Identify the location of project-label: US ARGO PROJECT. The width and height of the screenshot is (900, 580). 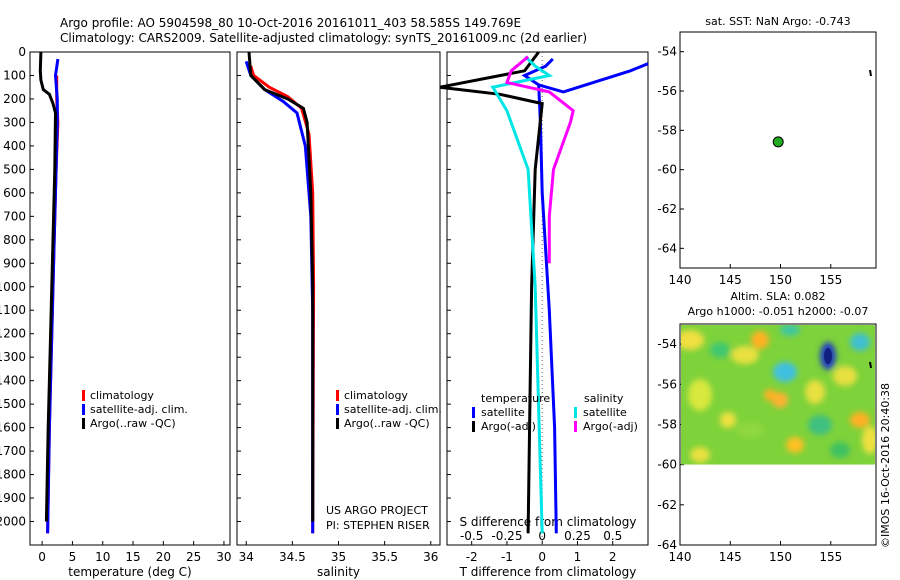
(377, 510).